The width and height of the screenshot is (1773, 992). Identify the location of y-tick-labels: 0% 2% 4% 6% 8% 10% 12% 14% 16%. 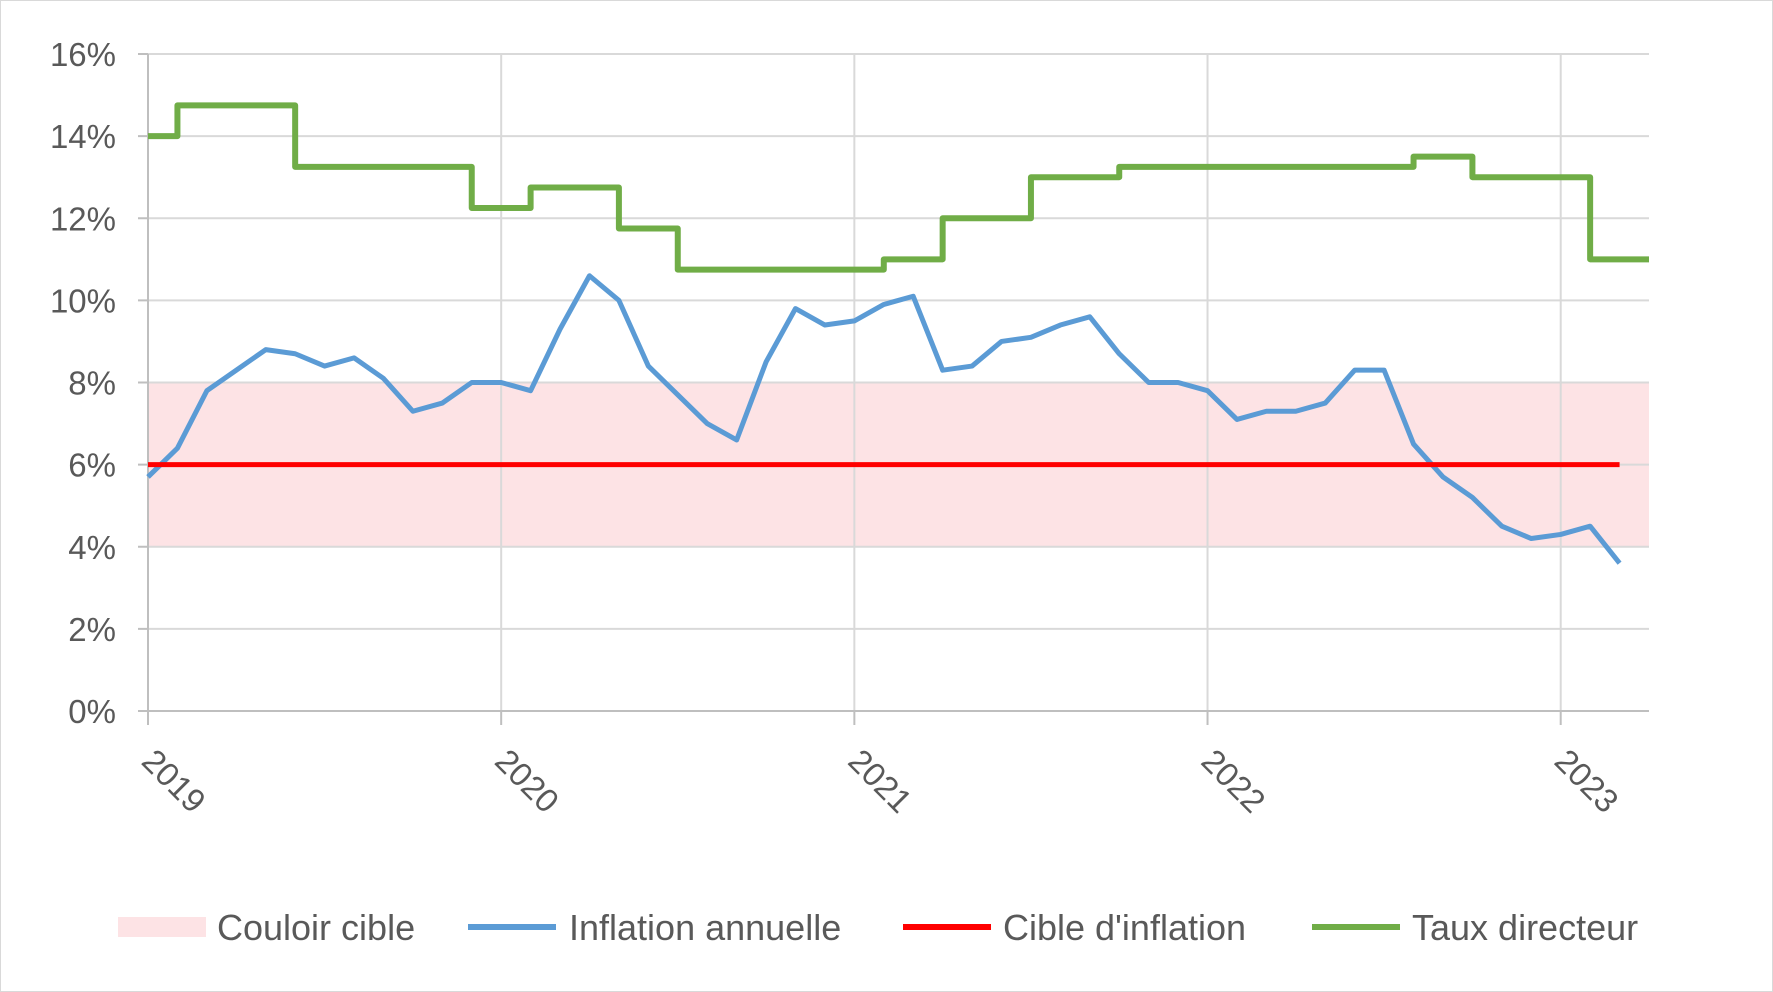
(83, 383).